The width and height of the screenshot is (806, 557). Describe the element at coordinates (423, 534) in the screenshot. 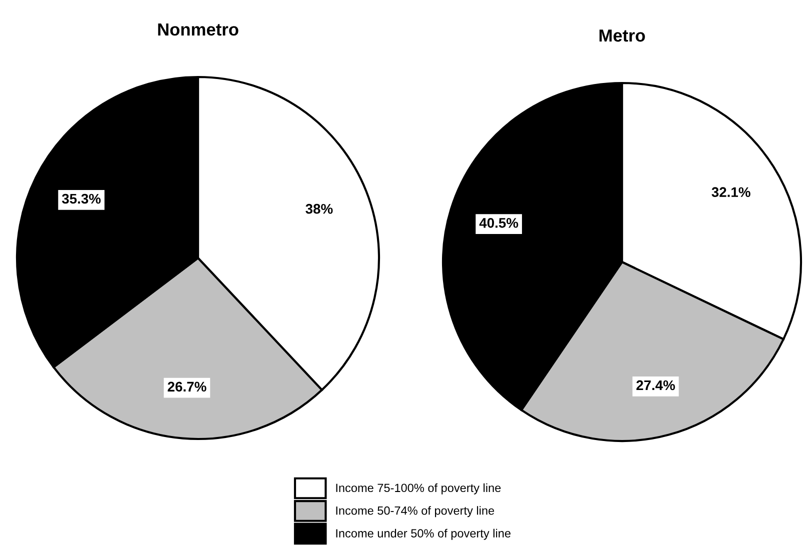

I see `legend-label: Income under 50% of poverty line` at that location.